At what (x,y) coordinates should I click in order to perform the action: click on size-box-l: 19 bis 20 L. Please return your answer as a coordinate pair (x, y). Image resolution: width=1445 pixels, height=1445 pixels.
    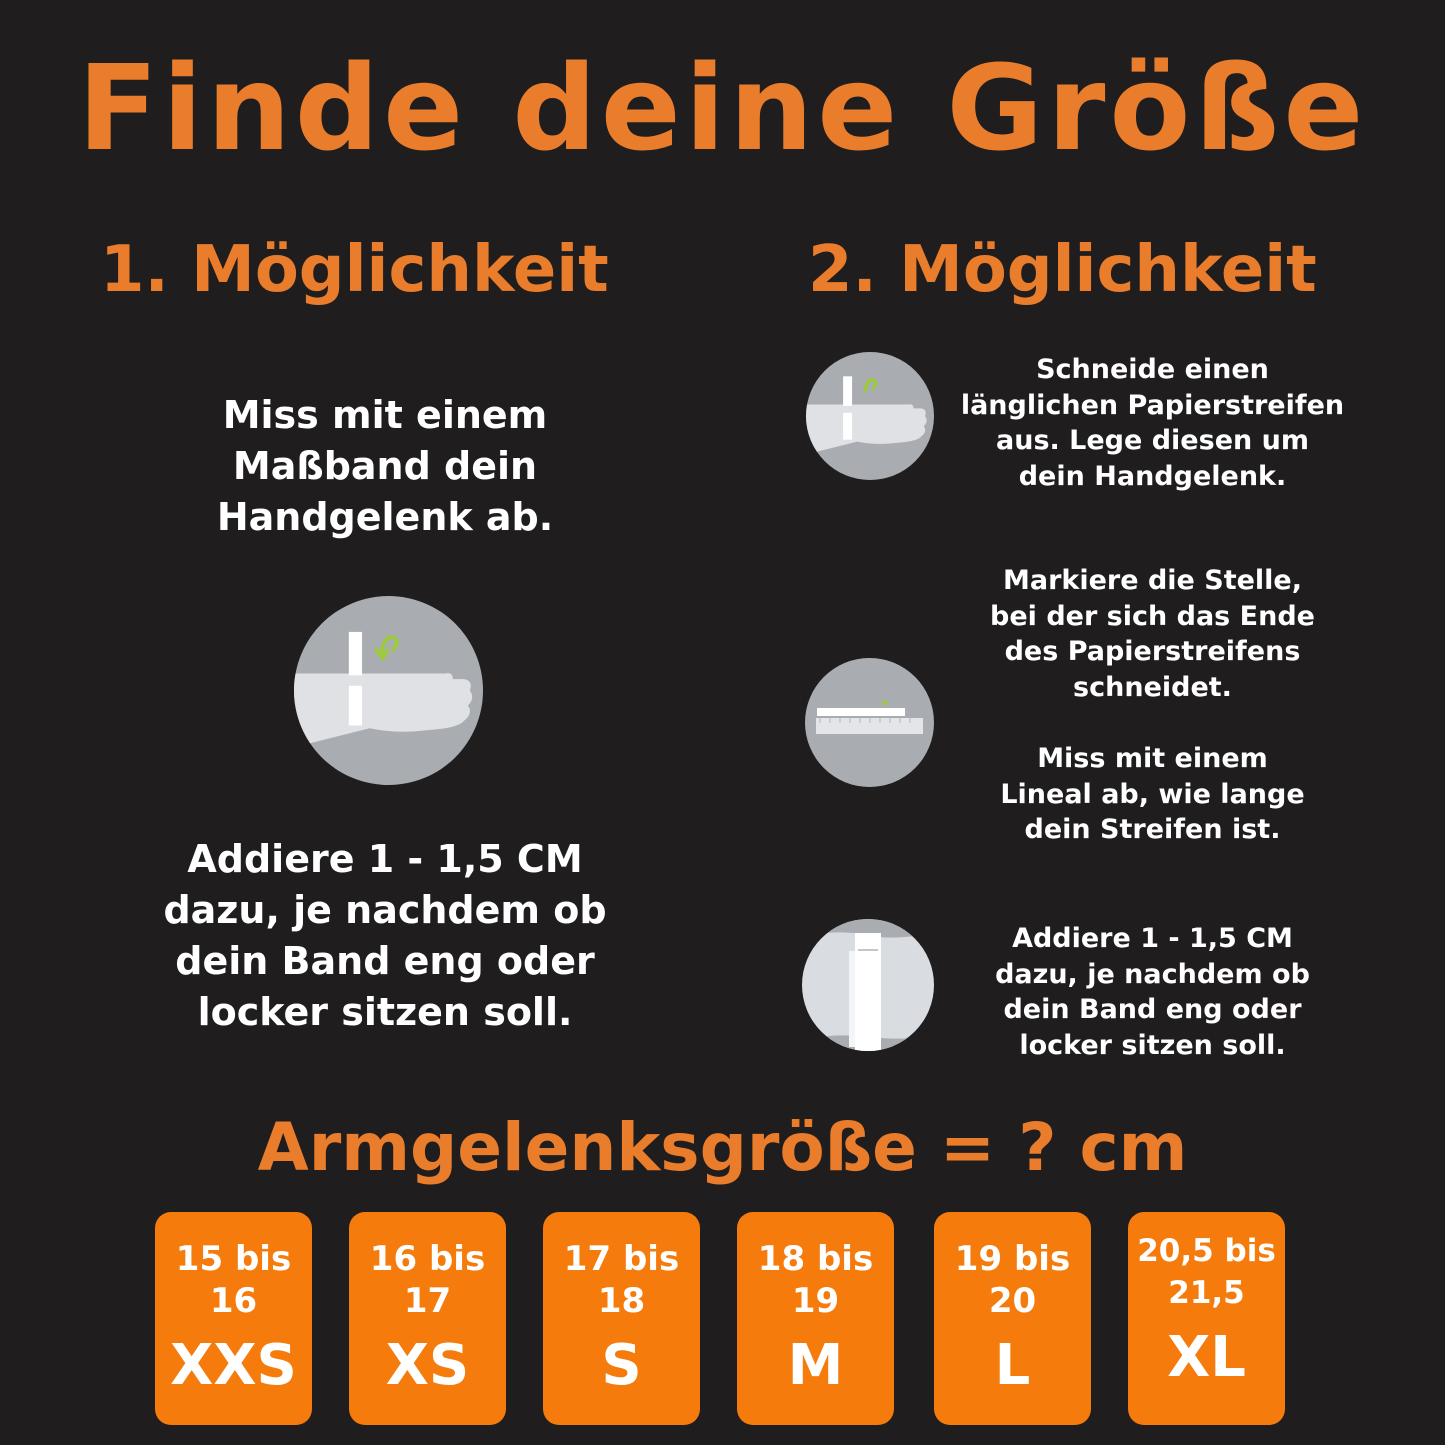
    Looking at the image, I should click on (1012, 1318).